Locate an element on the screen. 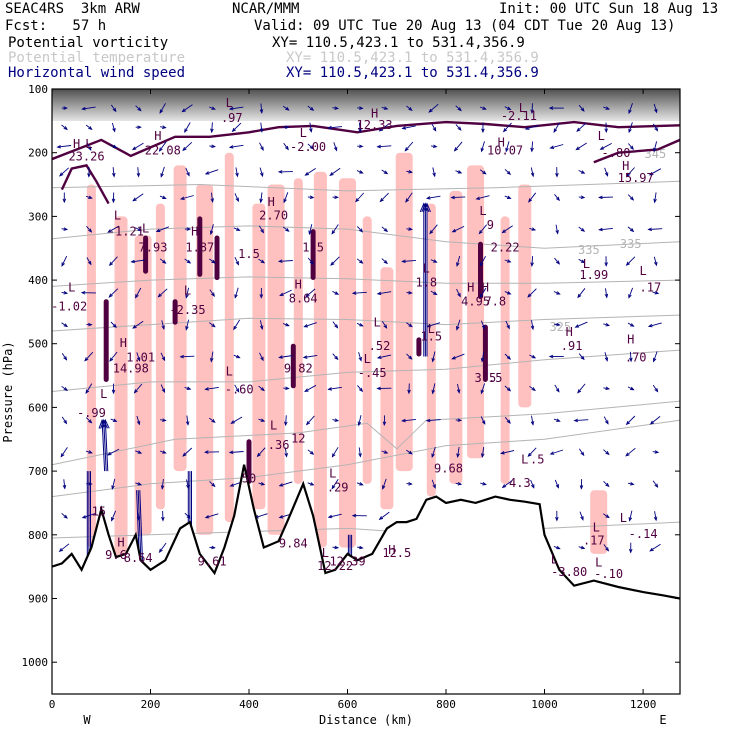  extremum-label: 12 is located at coordinates (298, 438).